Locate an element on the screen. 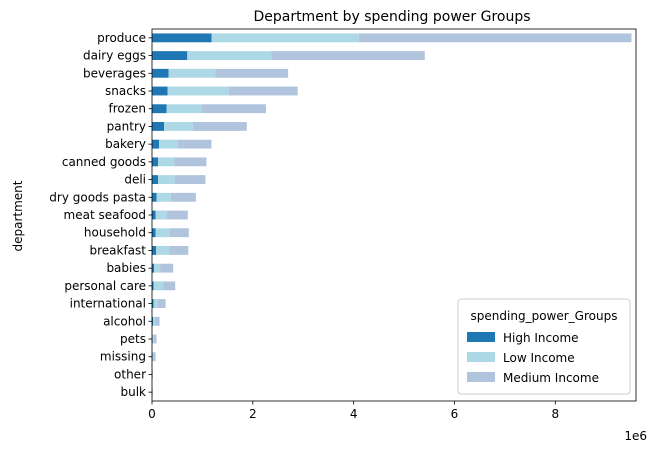 Image resolution: width=657 pixels, height=451 pixels. y-tick-label: dairy eggs is located at coordinates (114, 56).